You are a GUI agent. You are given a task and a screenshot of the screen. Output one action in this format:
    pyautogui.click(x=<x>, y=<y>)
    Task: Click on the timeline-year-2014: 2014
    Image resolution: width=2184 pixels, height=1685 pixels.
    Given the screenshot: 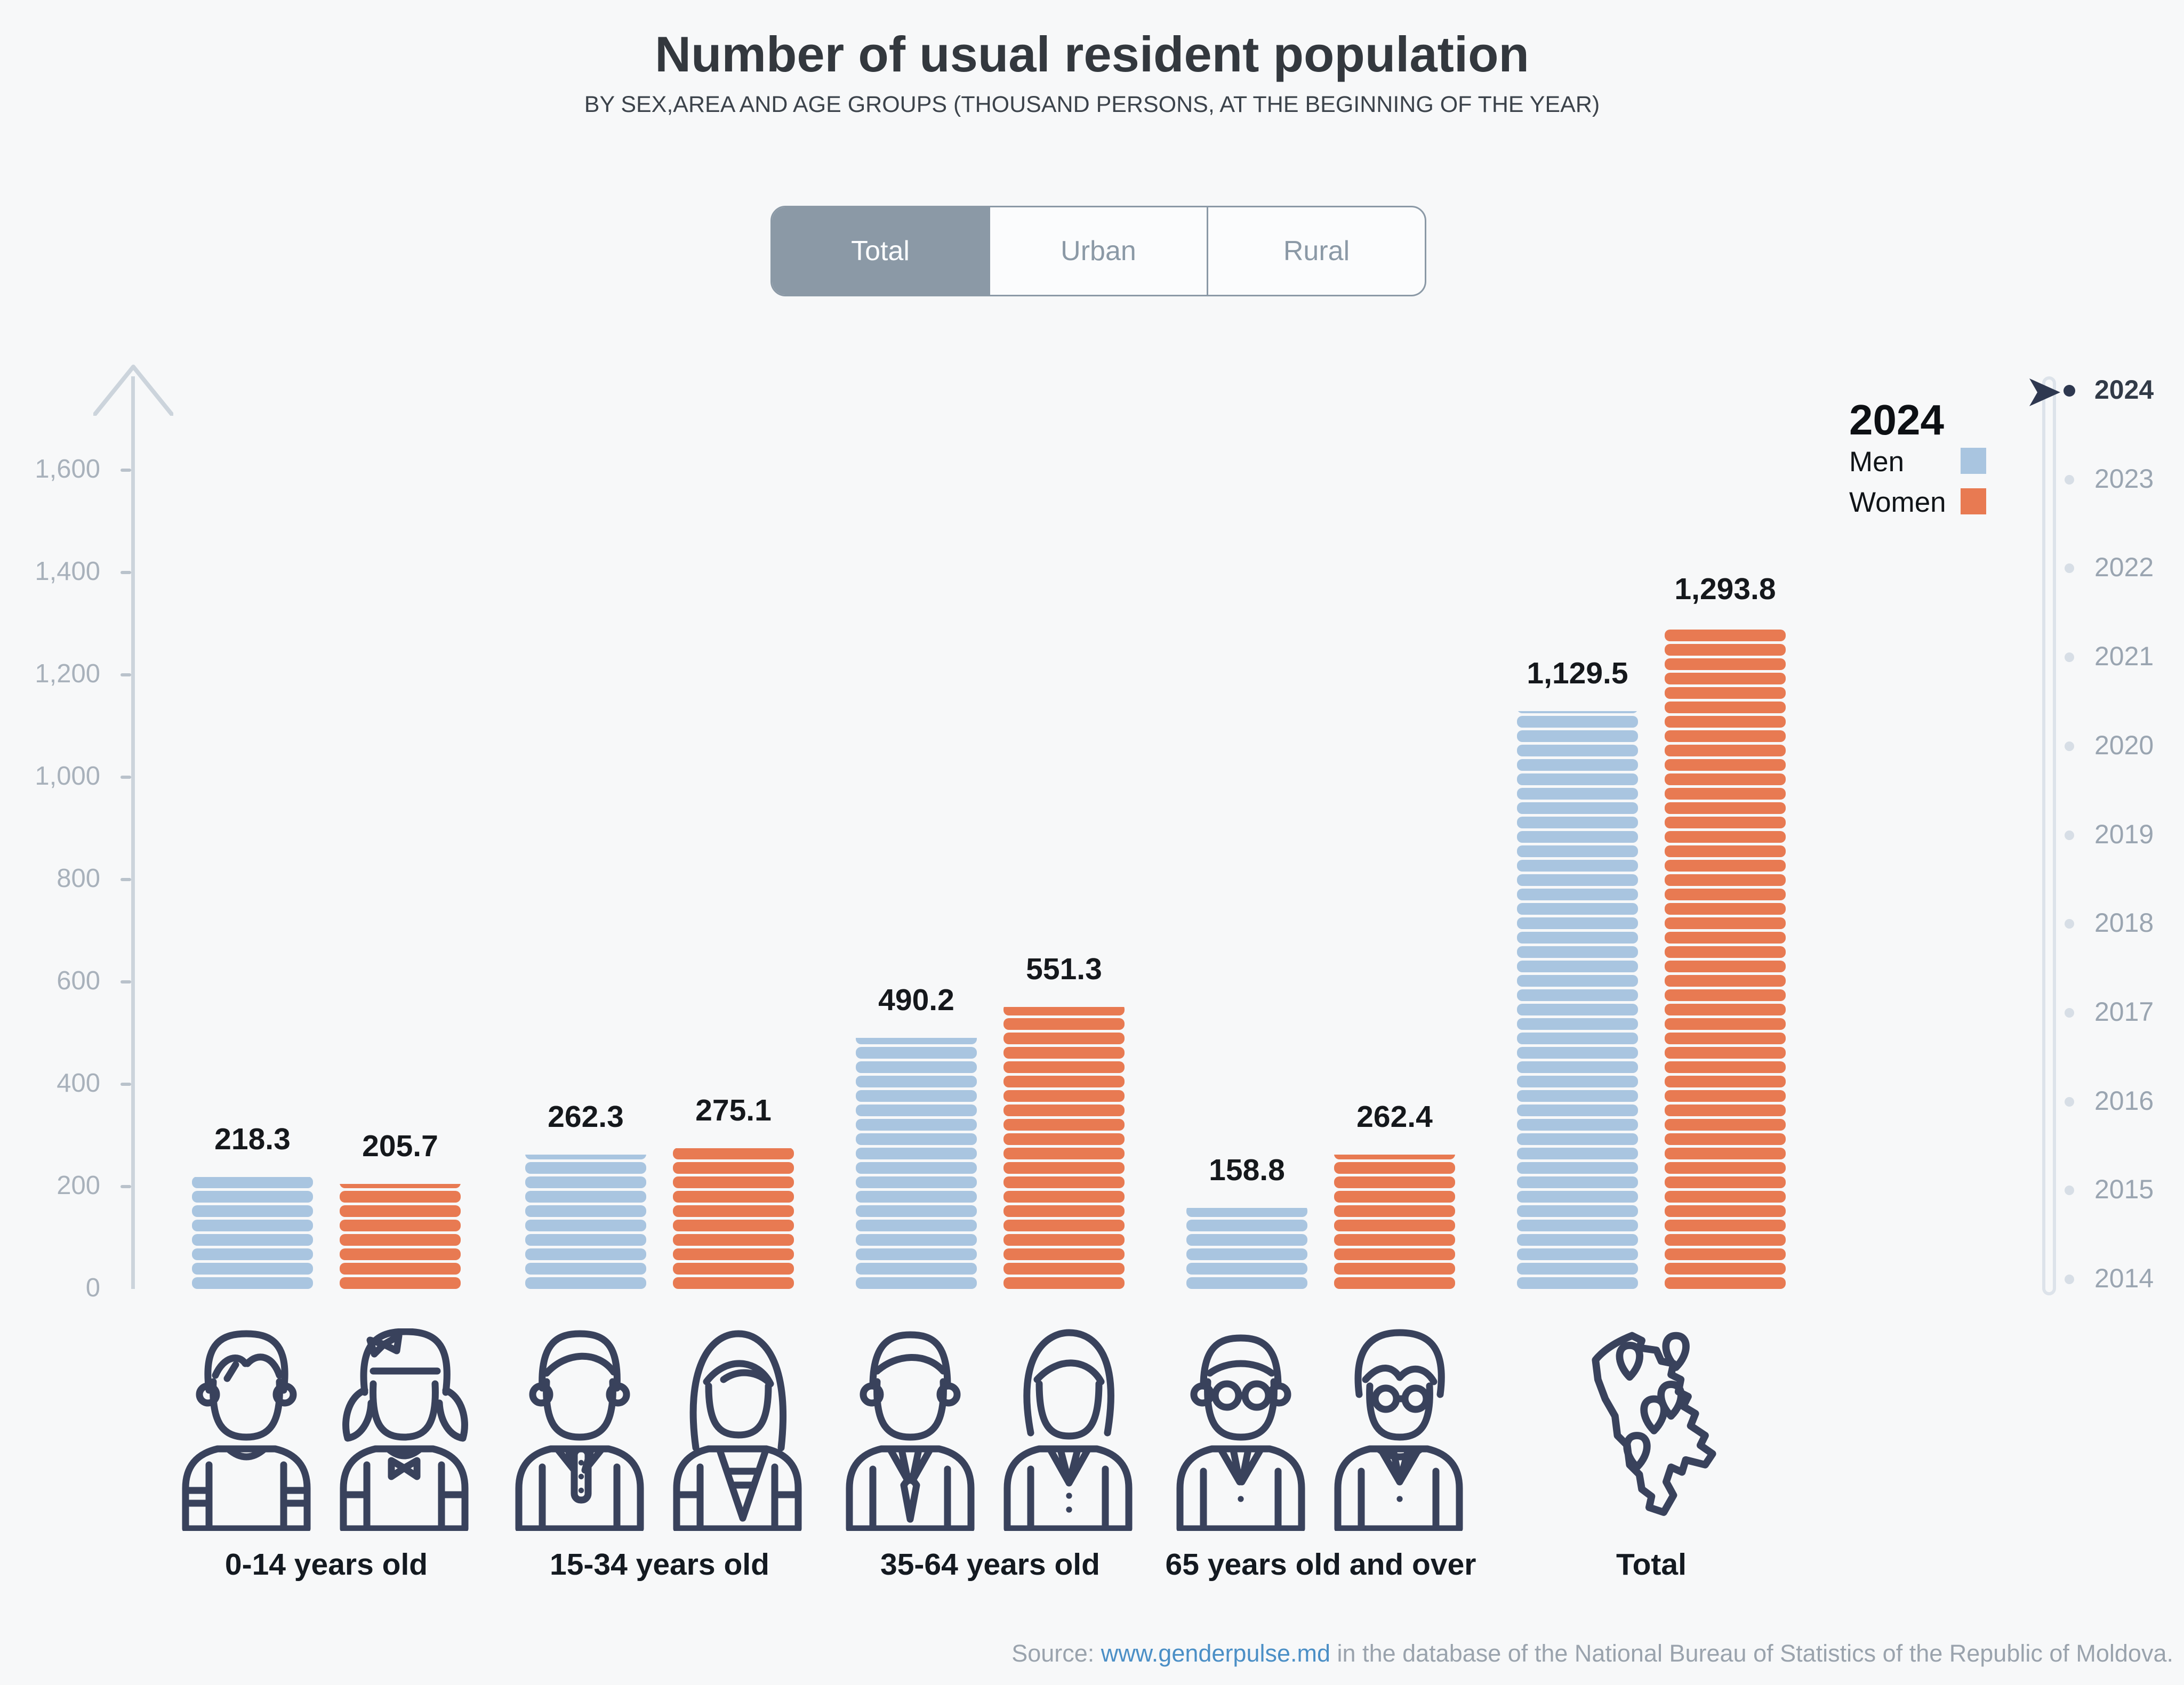 What is the action you would take?
    pyautogui.click(x=2124, y=1278)
    